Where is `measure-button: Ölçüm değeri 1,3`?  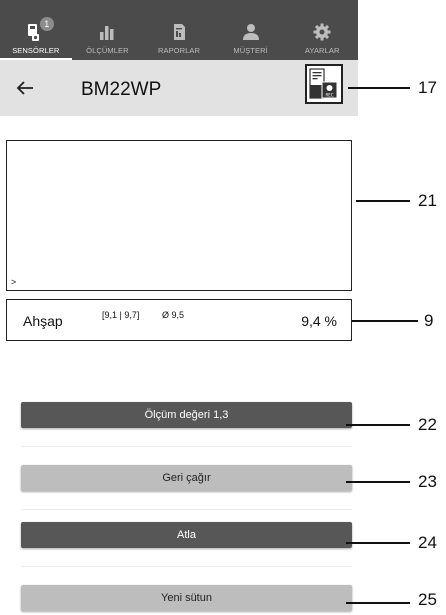
measure-button: Ölçüm değeri 1,3 is located at coordinates (186, 415).